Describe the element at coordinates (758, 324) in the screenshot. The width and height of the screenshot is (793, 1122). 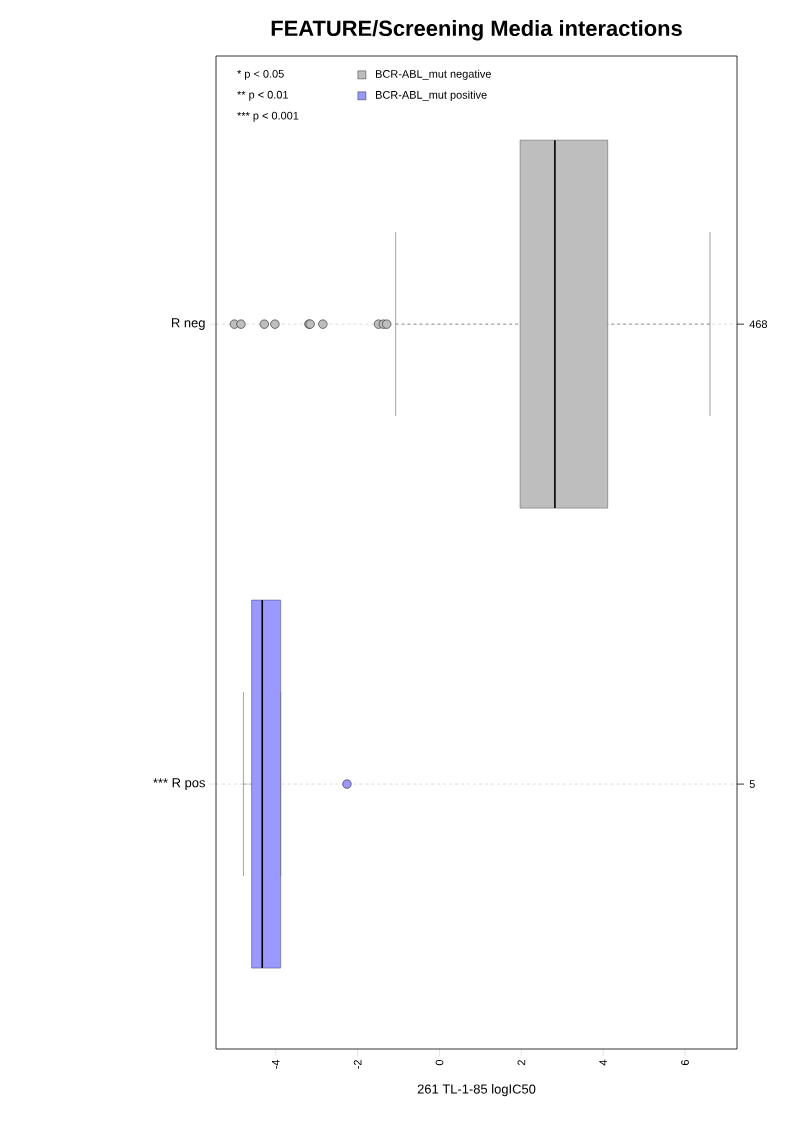
I see `text: 468` at that location.